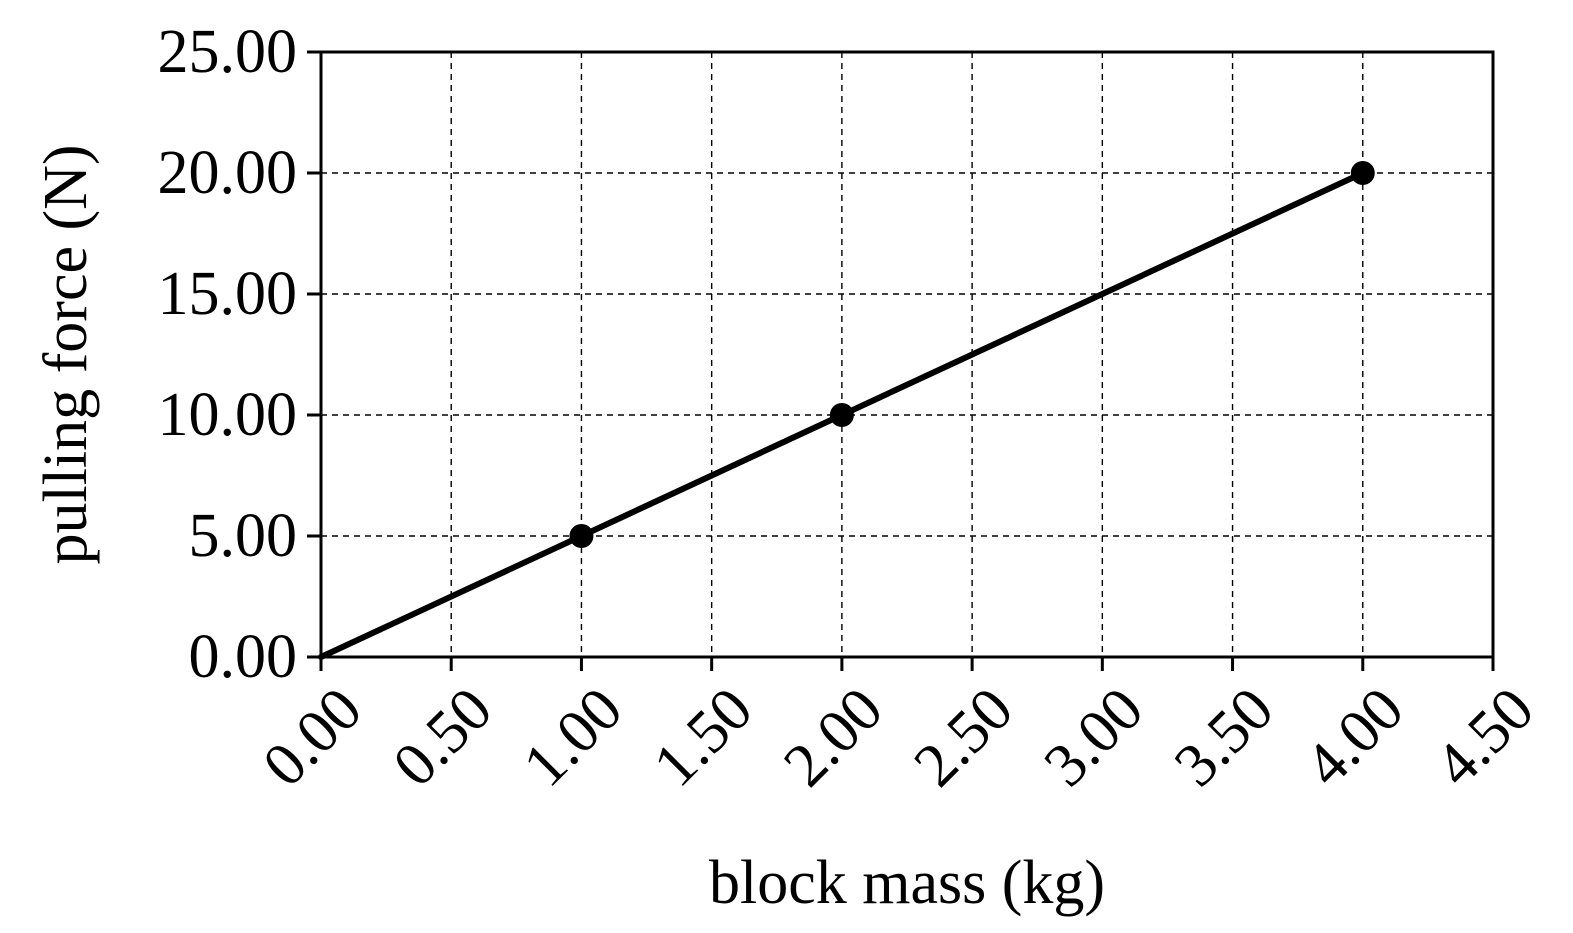 The height and width of the screenshot is (933, 1573). I want to click on x-tick-label: 1.00, so click(573, 737).